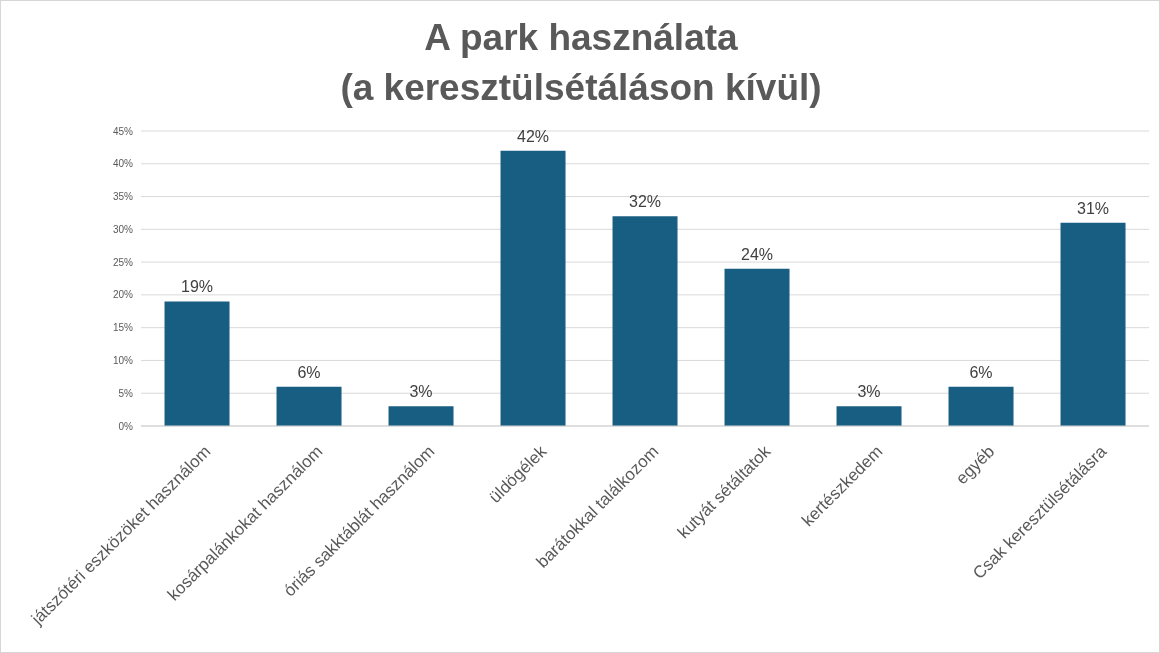 The height and width of the screenshot is (653, 1160). What do you see at coordinates (123, 262) in the screenshot?
I see `y-tick-label: 25%` at bounding box center [123, 262].